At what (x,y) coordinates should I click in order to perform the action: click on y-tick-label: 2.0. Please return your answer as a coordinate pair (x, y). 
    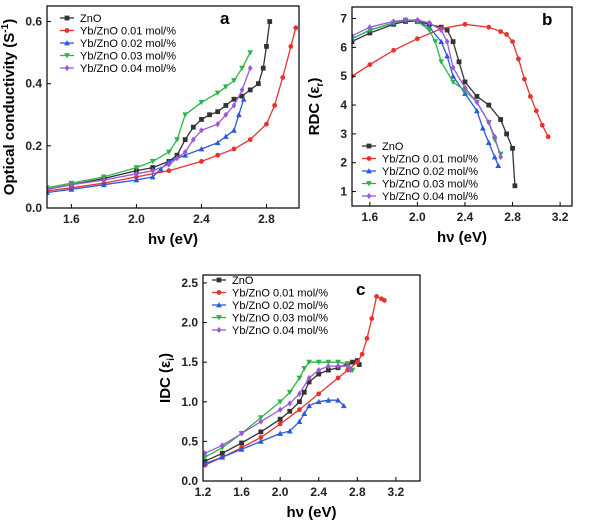
    Looking at the image, I should click on (189, 323).